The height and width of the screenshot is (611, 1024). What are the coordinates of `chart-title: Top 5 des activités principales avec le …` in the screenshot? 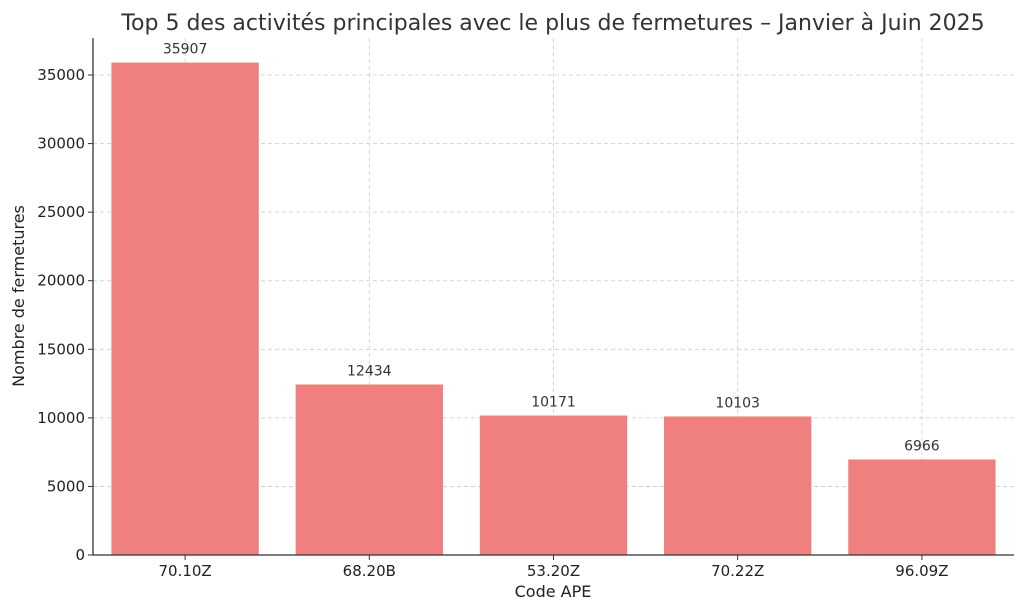 It's located at (552, 23).